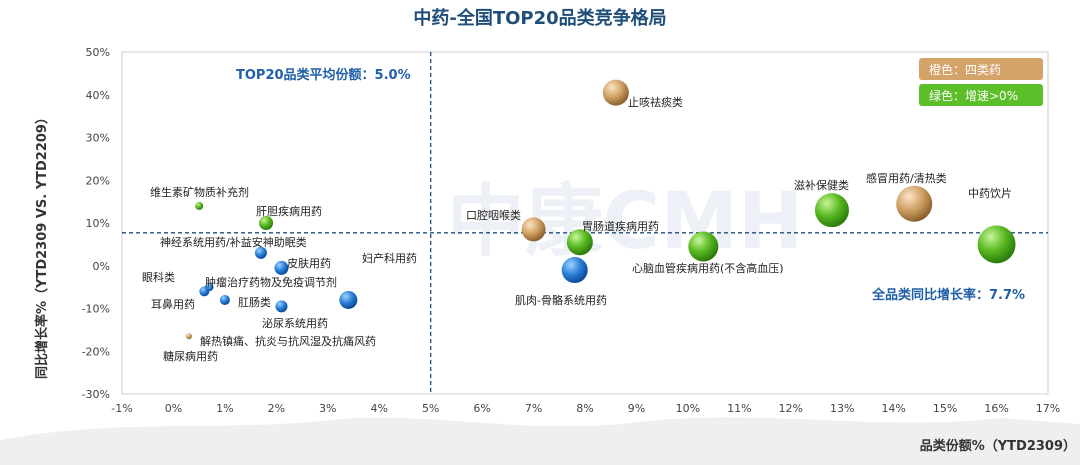 This screenshot has width=1080, height=465. What do you see at coordinates (96, 309) in the screenshot?
I see `y-tick-label: -10%` at bounding box center [96, 309].